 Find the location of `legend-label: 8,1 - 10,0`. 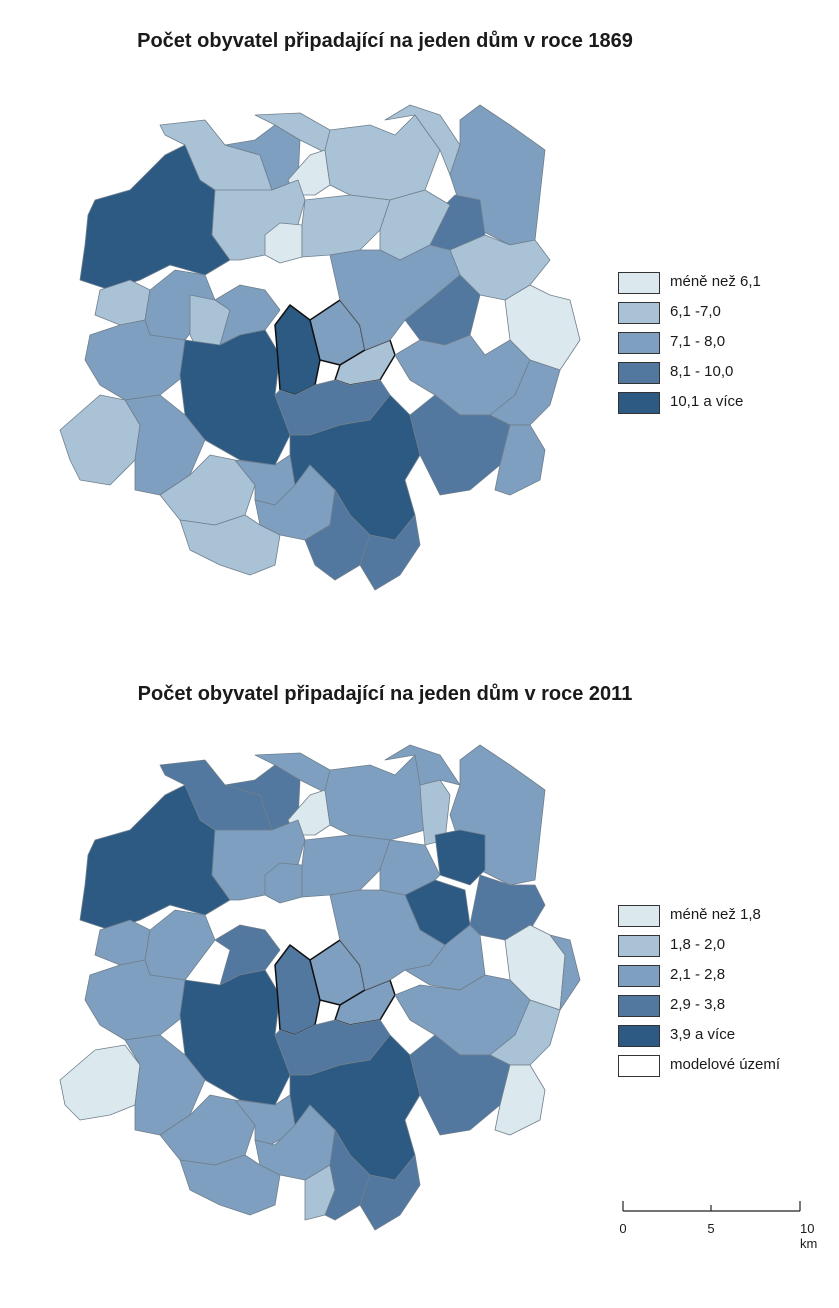

legend-label: 8,1 - 10,0 is located at coordinates (702, 371).